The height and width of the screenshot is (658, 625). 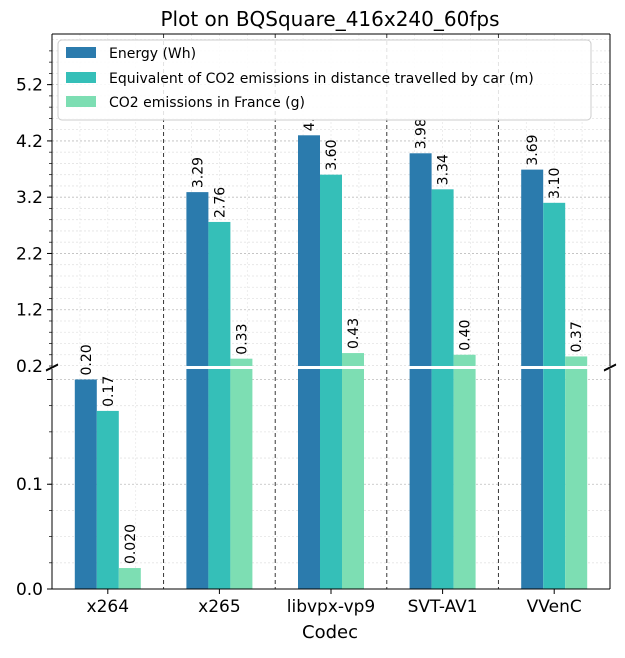 I want to click on legend-label-co2-france: CO2 emissions in France (g), so click(x=207, y=103).